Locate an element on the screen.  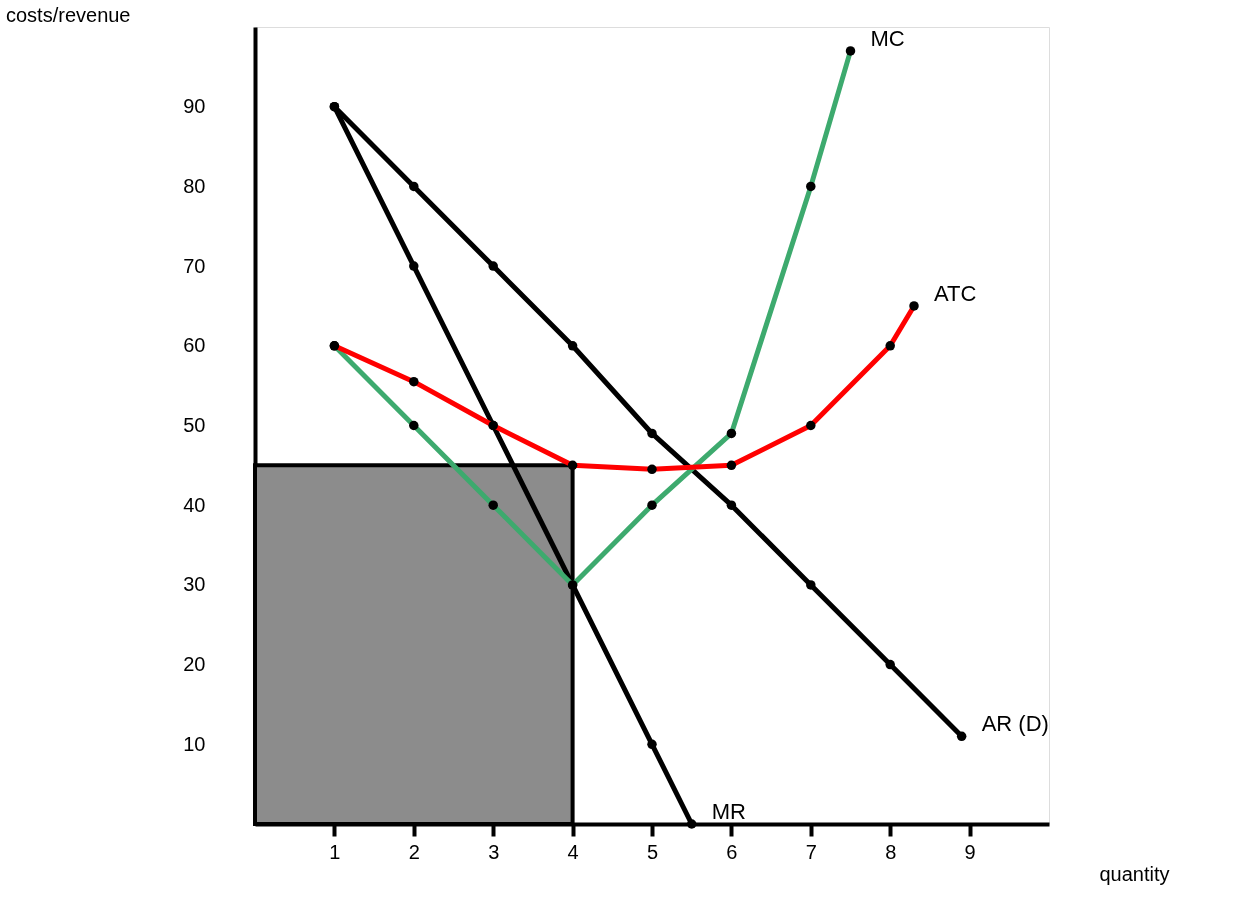
x-tick-label: 8 is located at coordinates (891, 851).